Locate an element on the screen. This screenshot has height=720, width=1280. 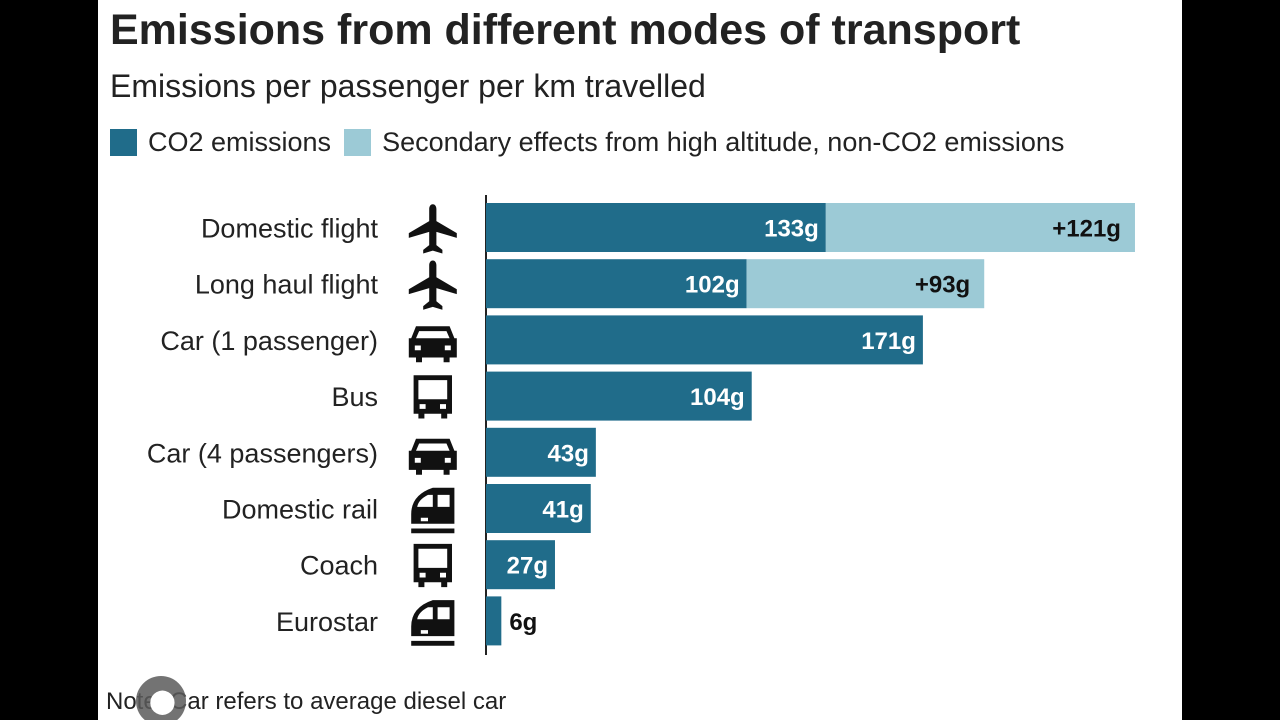
legend-item-co2: CO2 emissions is located at coordinates (220, 142).